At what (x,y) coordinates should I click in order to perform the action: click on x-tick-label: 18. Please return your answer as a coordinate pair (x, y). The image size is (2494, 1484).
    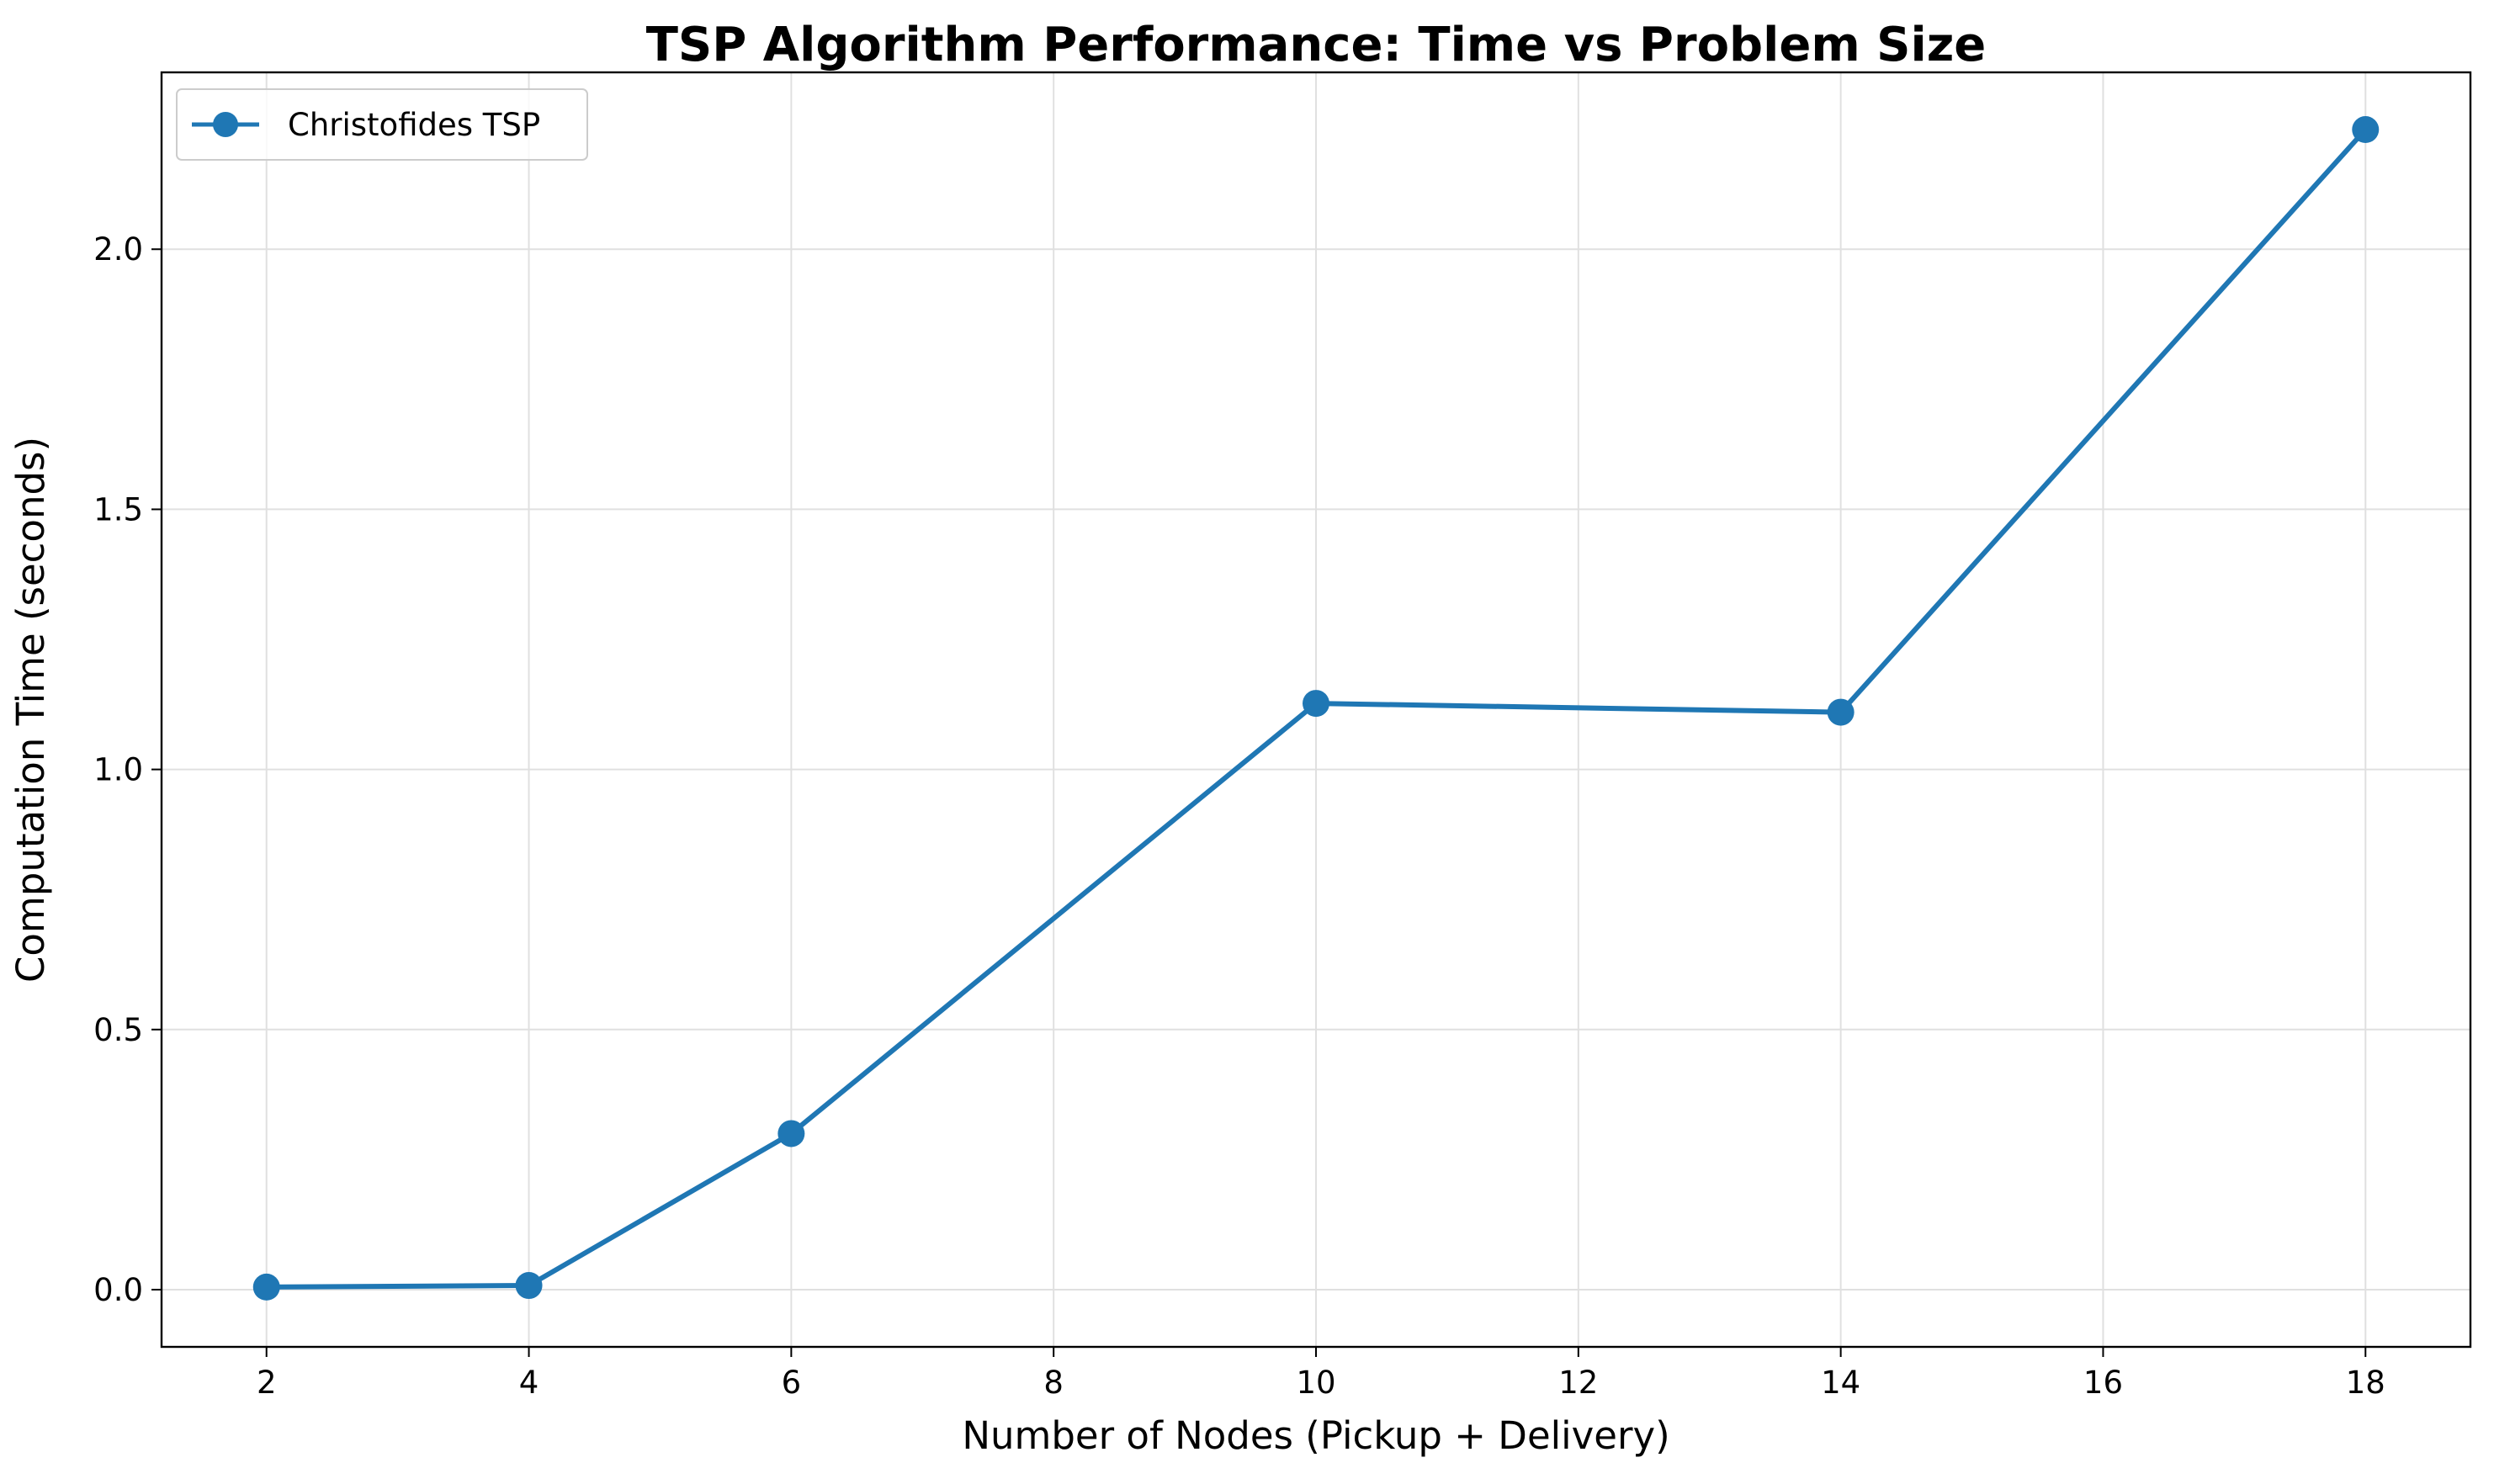
    Looking at the image, I should click on (2365, 1383).